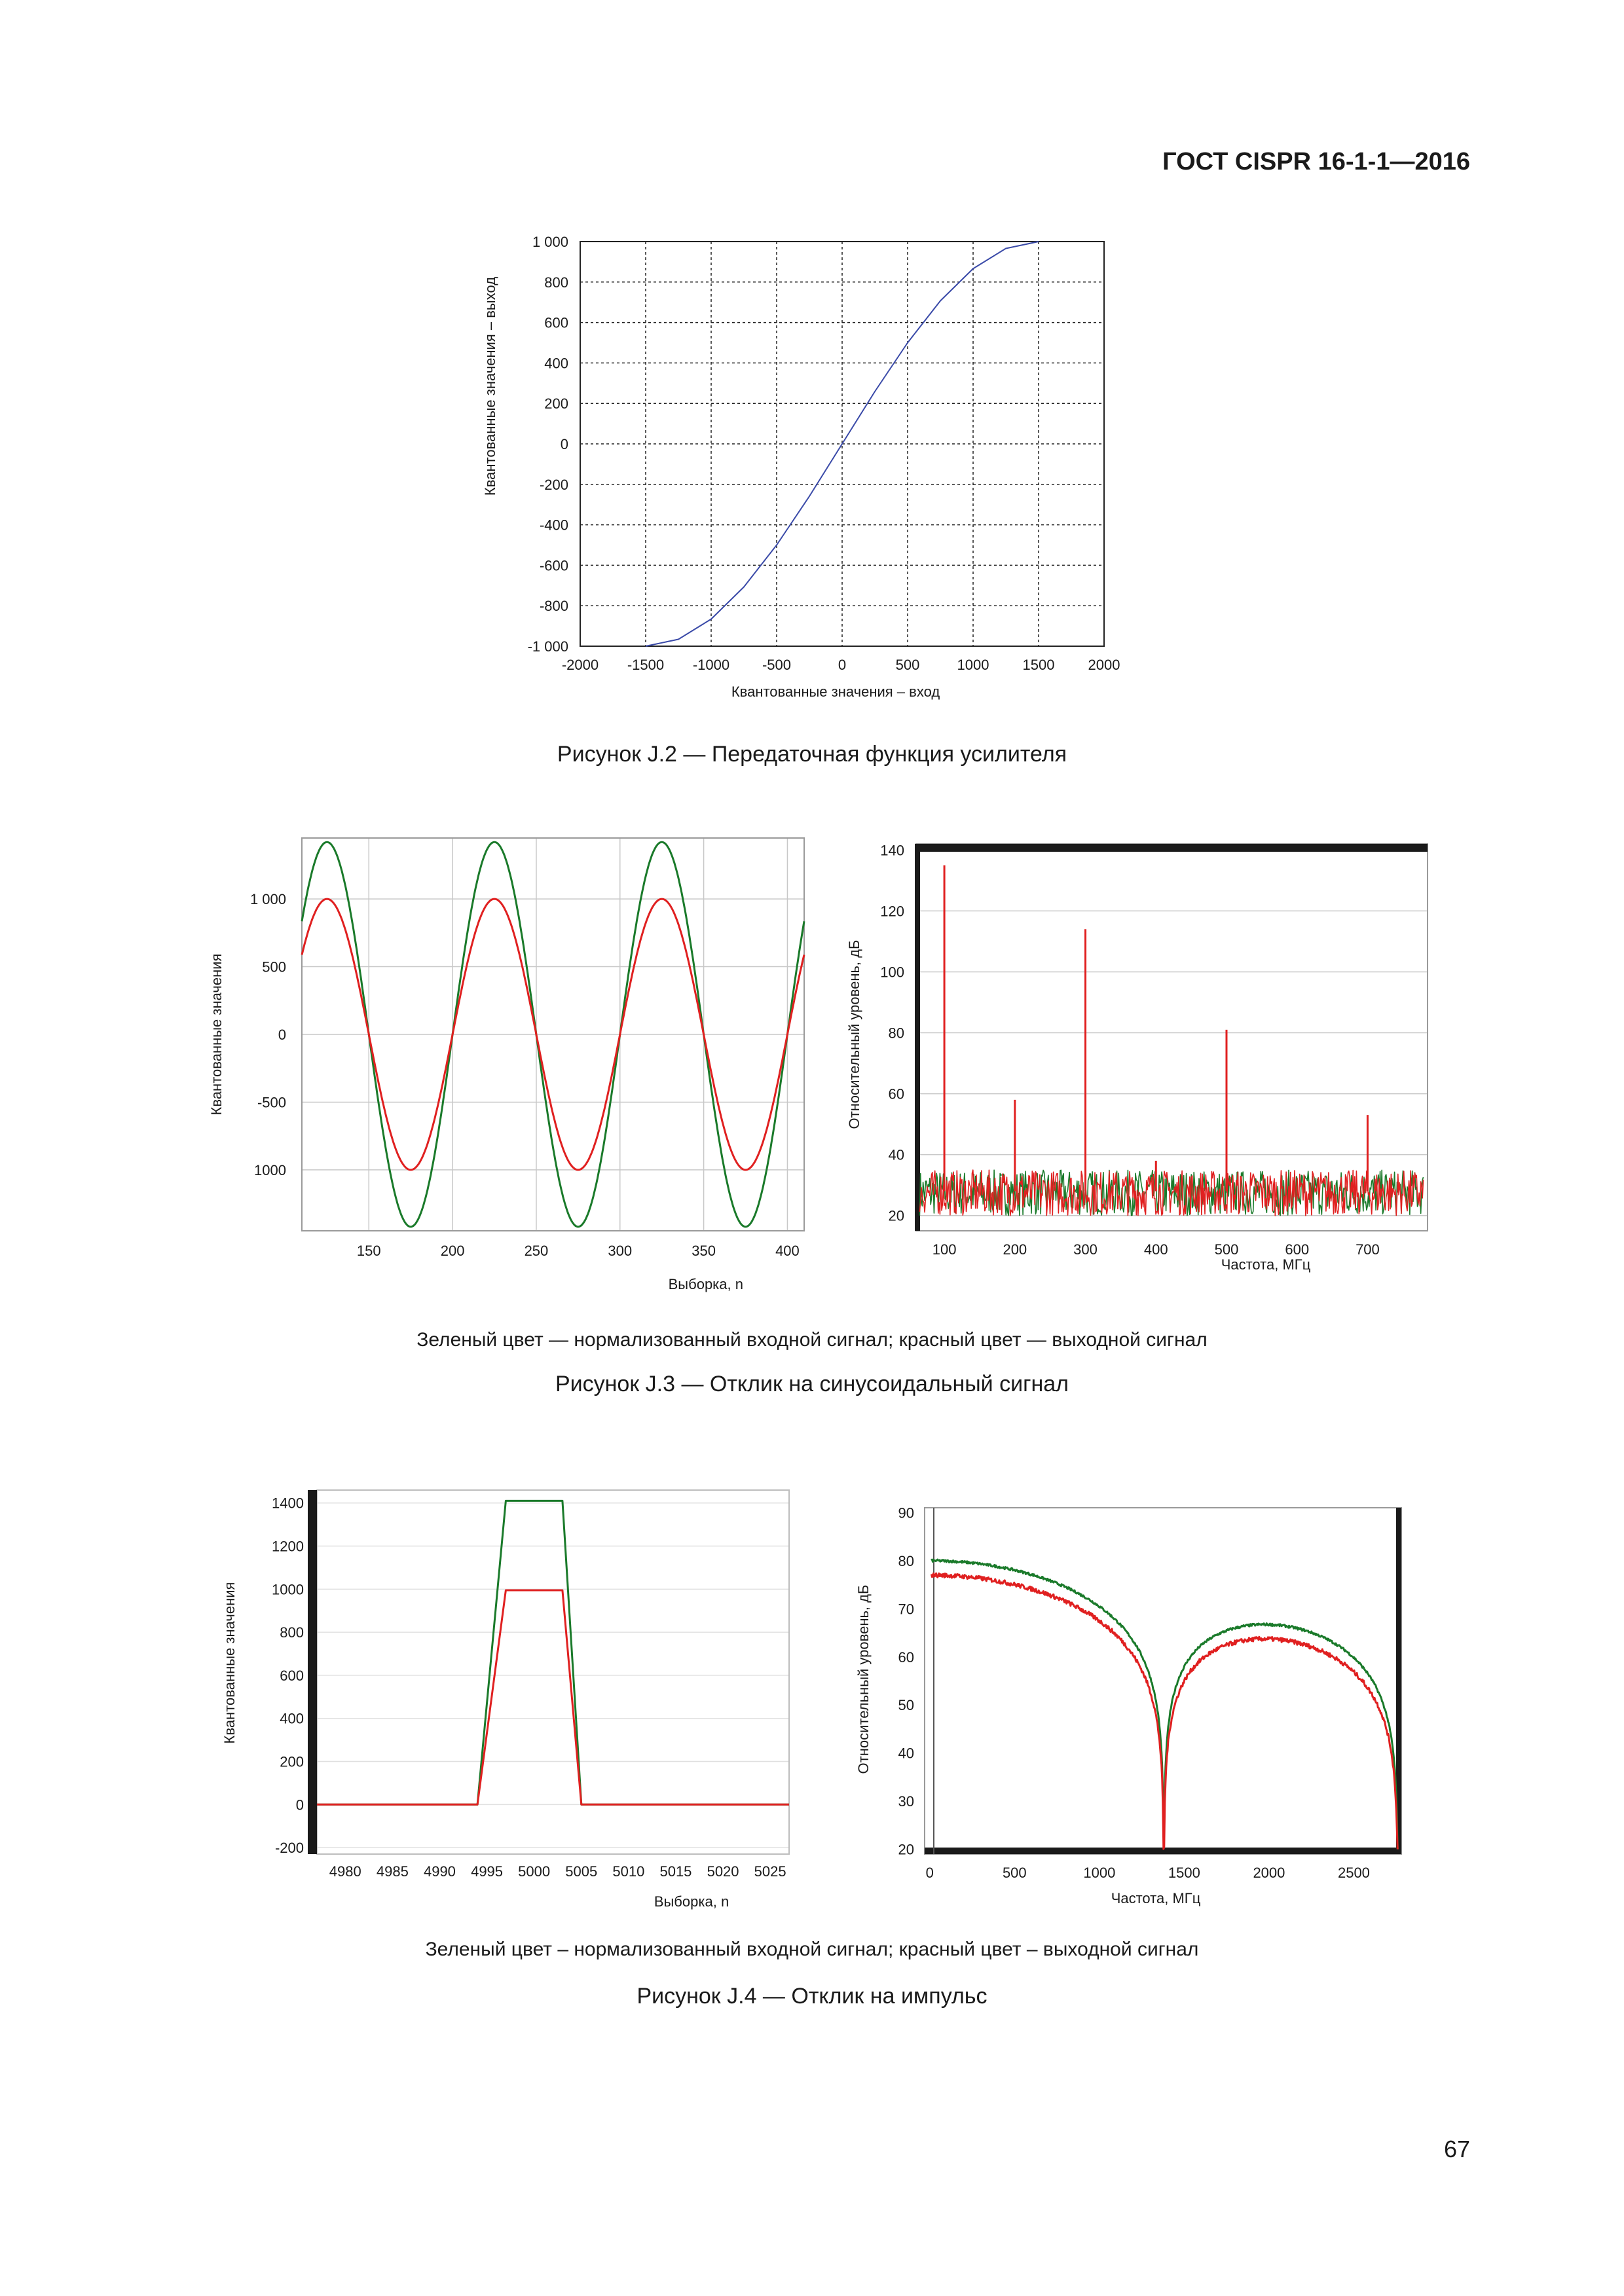  Describe the element at coordinates (906, 1512) in the screenshot. I see `y-tick-label: 90` at that location.